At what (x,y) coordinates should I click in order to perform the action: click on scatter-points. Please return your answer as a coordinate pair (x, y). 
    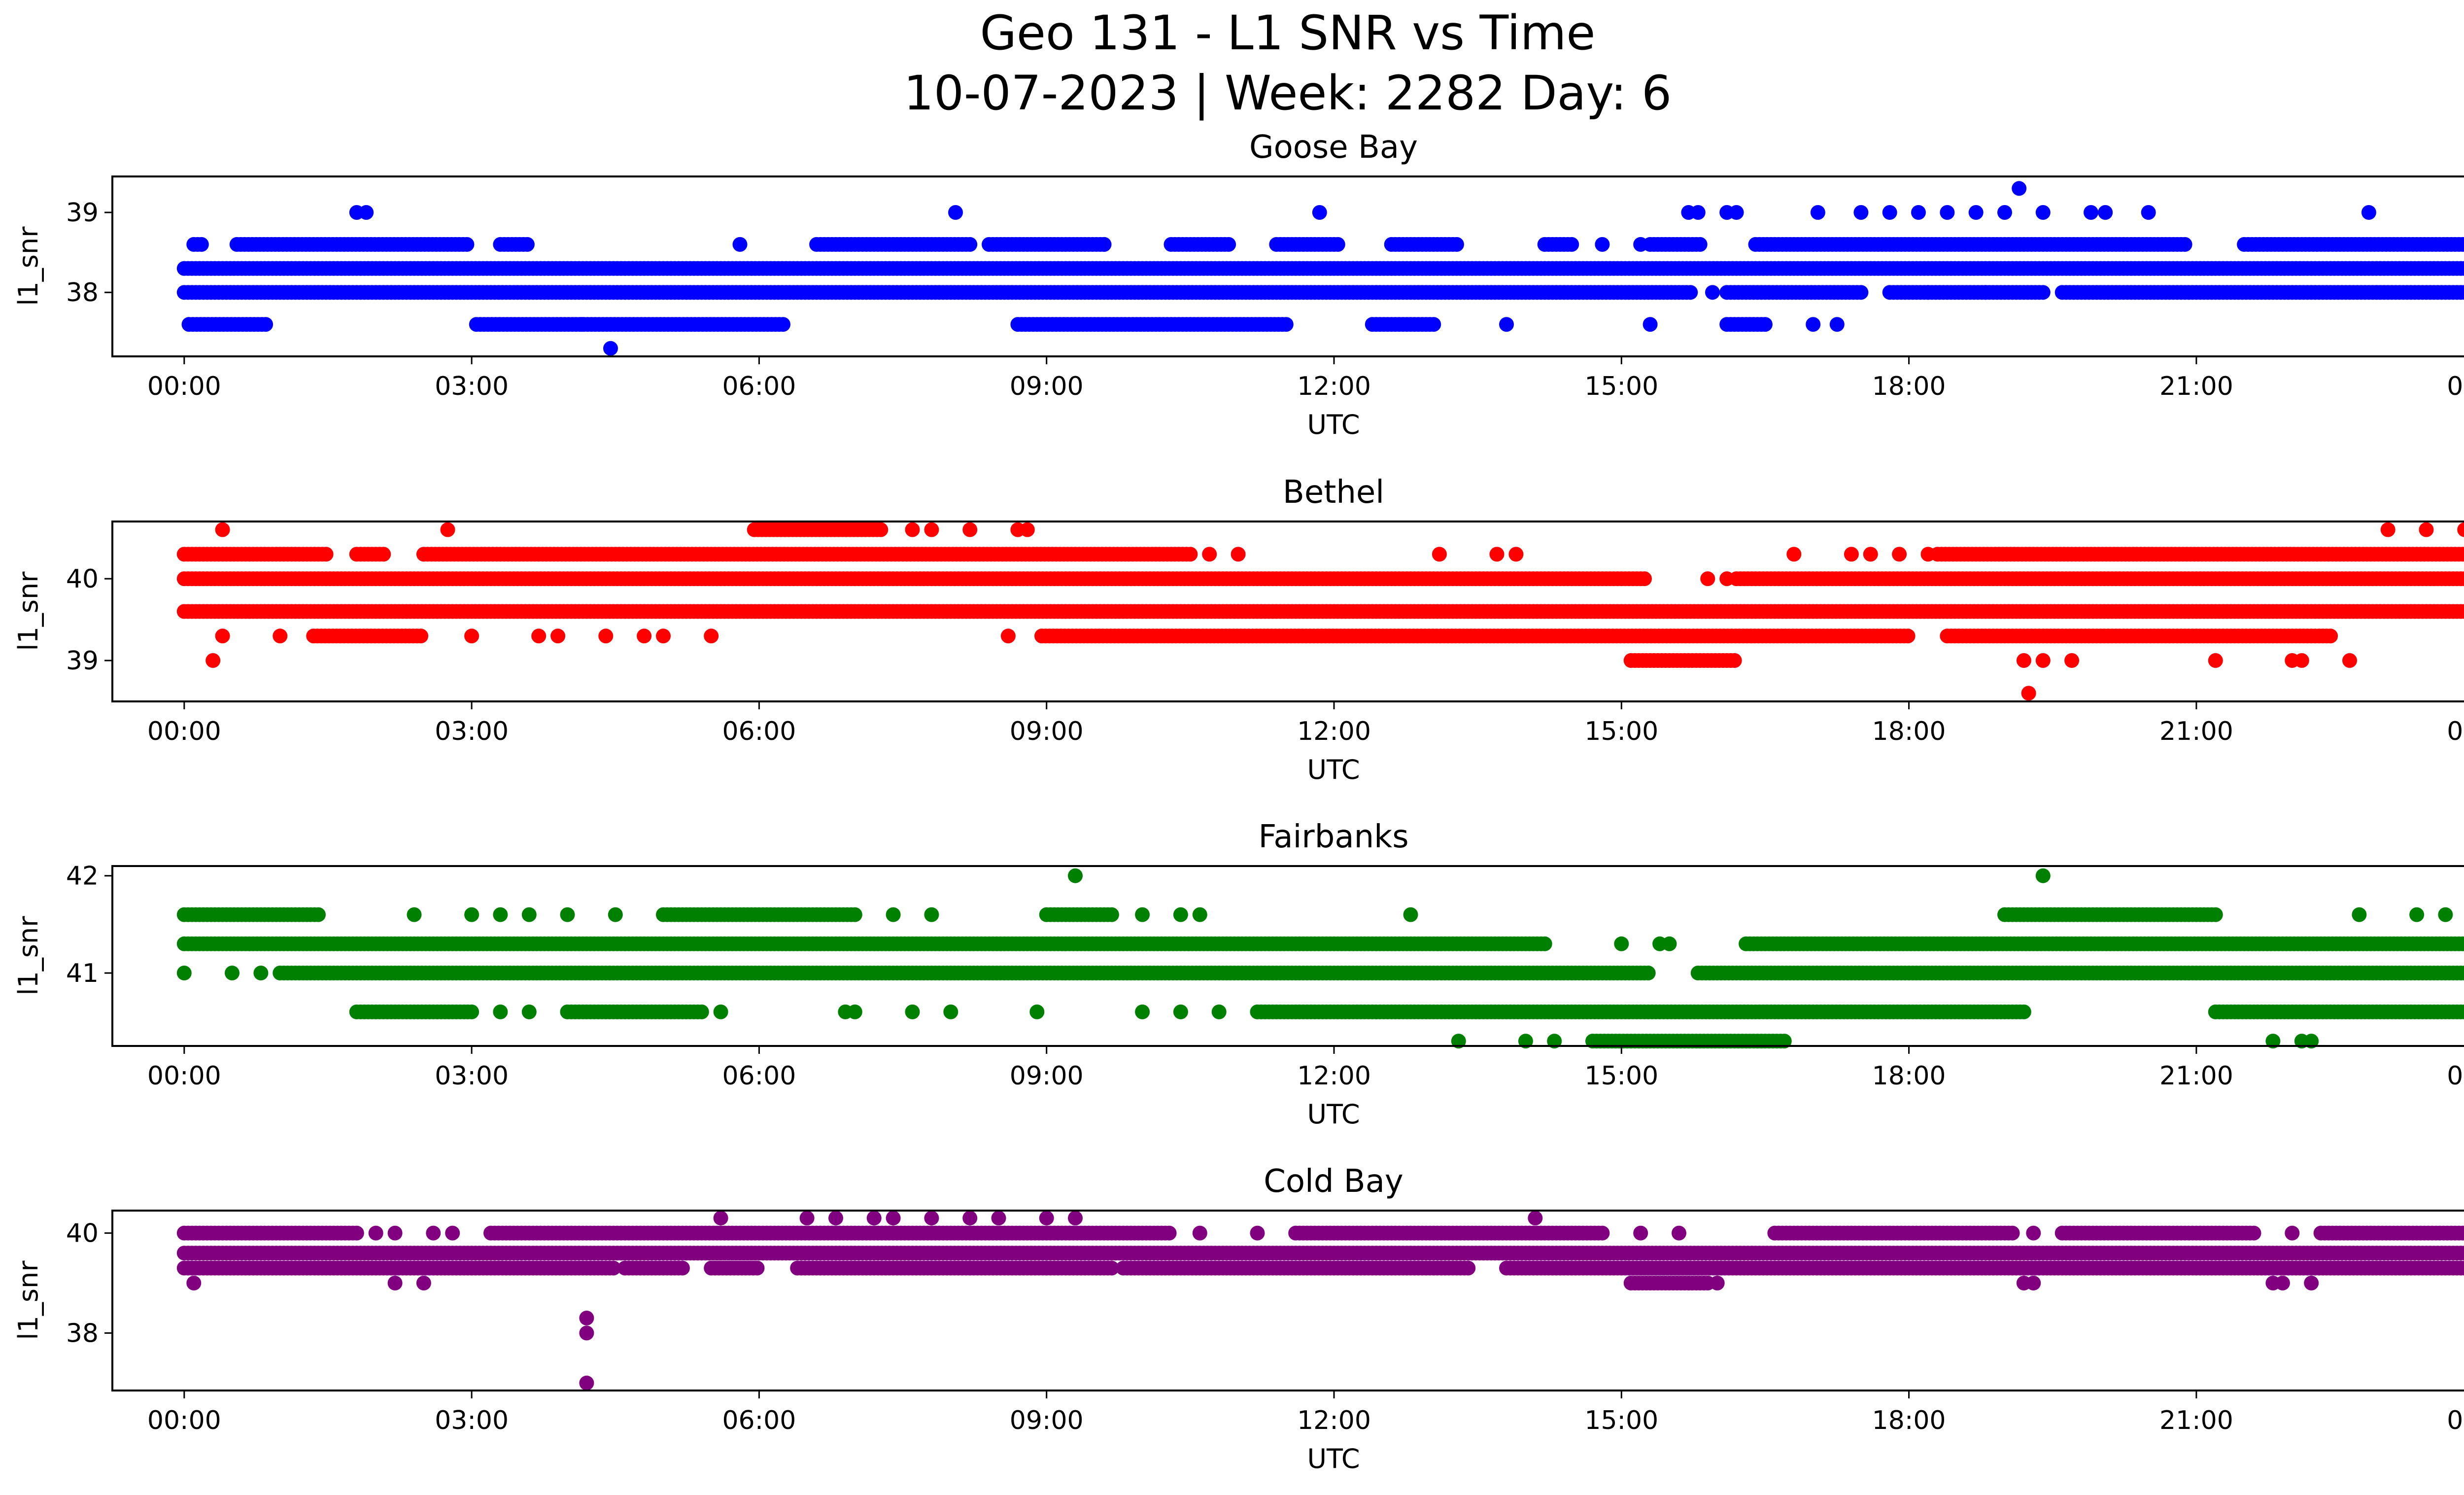
    Looking at the image, I should click on (1320, 611).